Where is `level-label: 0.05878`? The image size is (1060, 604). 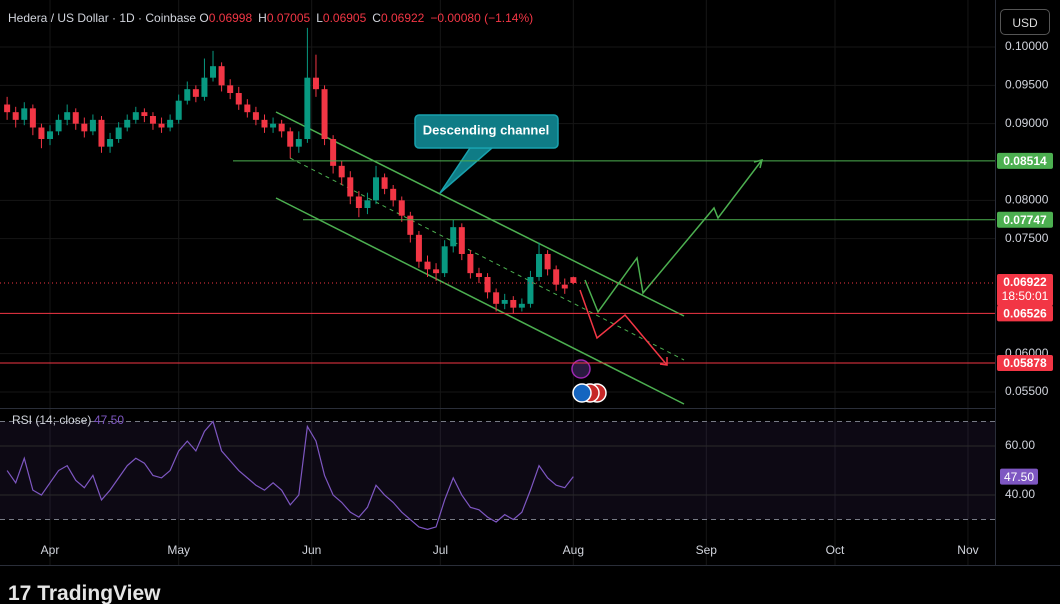
level-label: 0.05878 is located at coordinates (1025, 363).